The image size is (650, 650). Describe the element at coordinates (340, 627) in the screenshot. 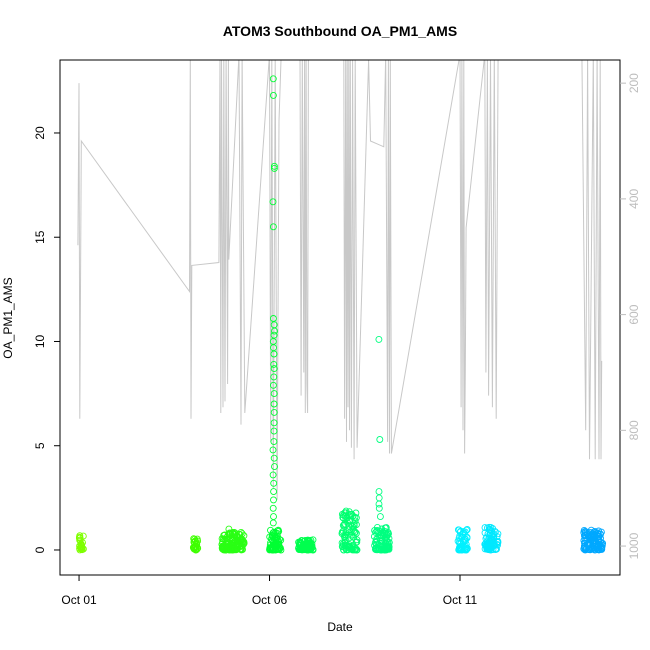

I see `x-axis-label: Date` at that location.